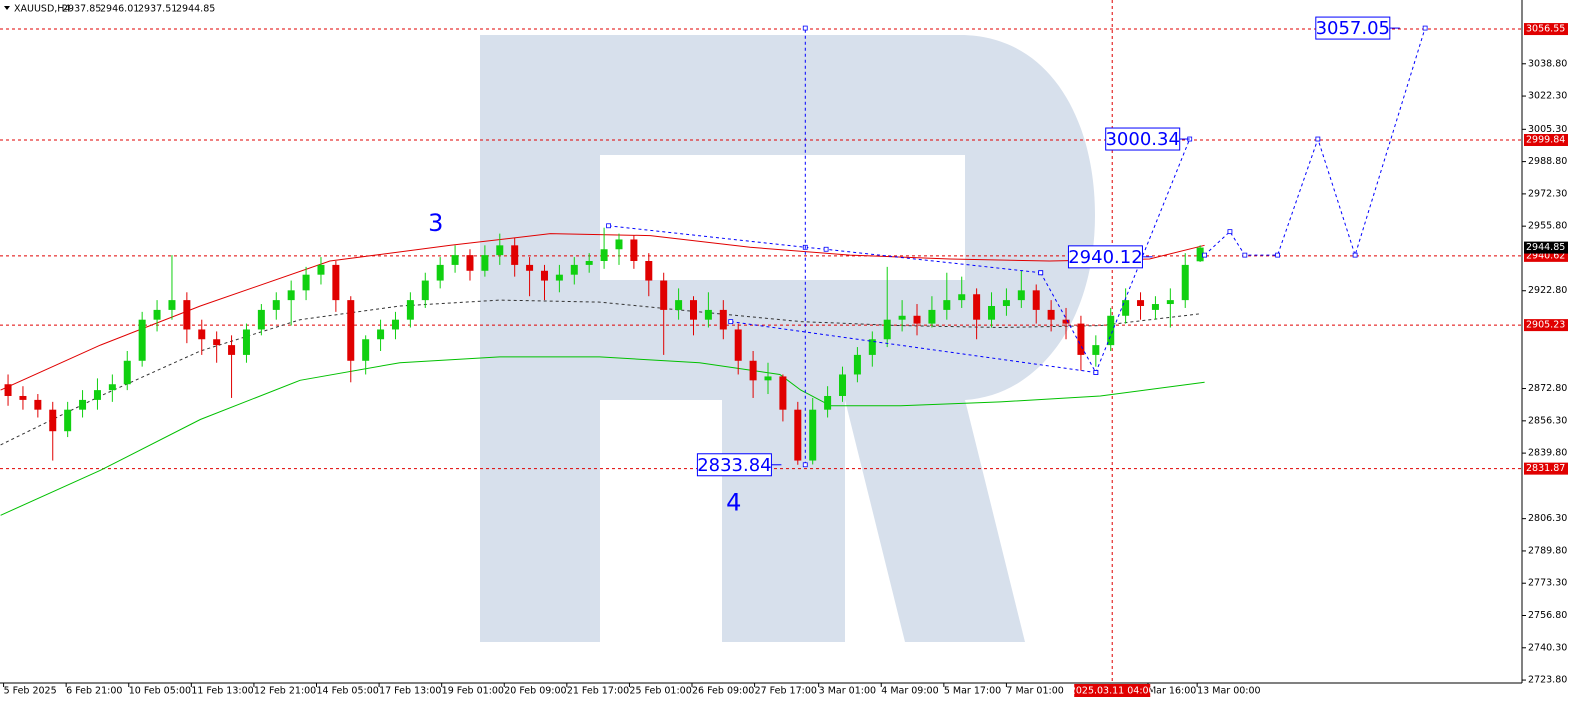 The image size is (1596, 720). What do you see at coordinates (1547, 550) in the screenshot?
I see `y-tick-label: 2789.80` at bounding box center [1547, 550].